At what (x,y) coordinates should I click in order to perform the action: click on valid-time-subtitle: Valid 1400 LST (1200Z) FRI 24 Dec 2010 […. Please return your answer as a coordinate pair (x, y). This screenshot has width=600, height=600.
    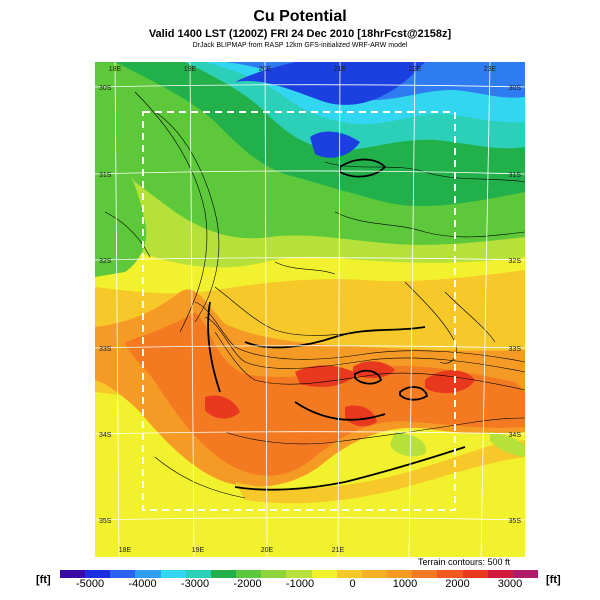
    Looking at the image, I should click on (300, 34).